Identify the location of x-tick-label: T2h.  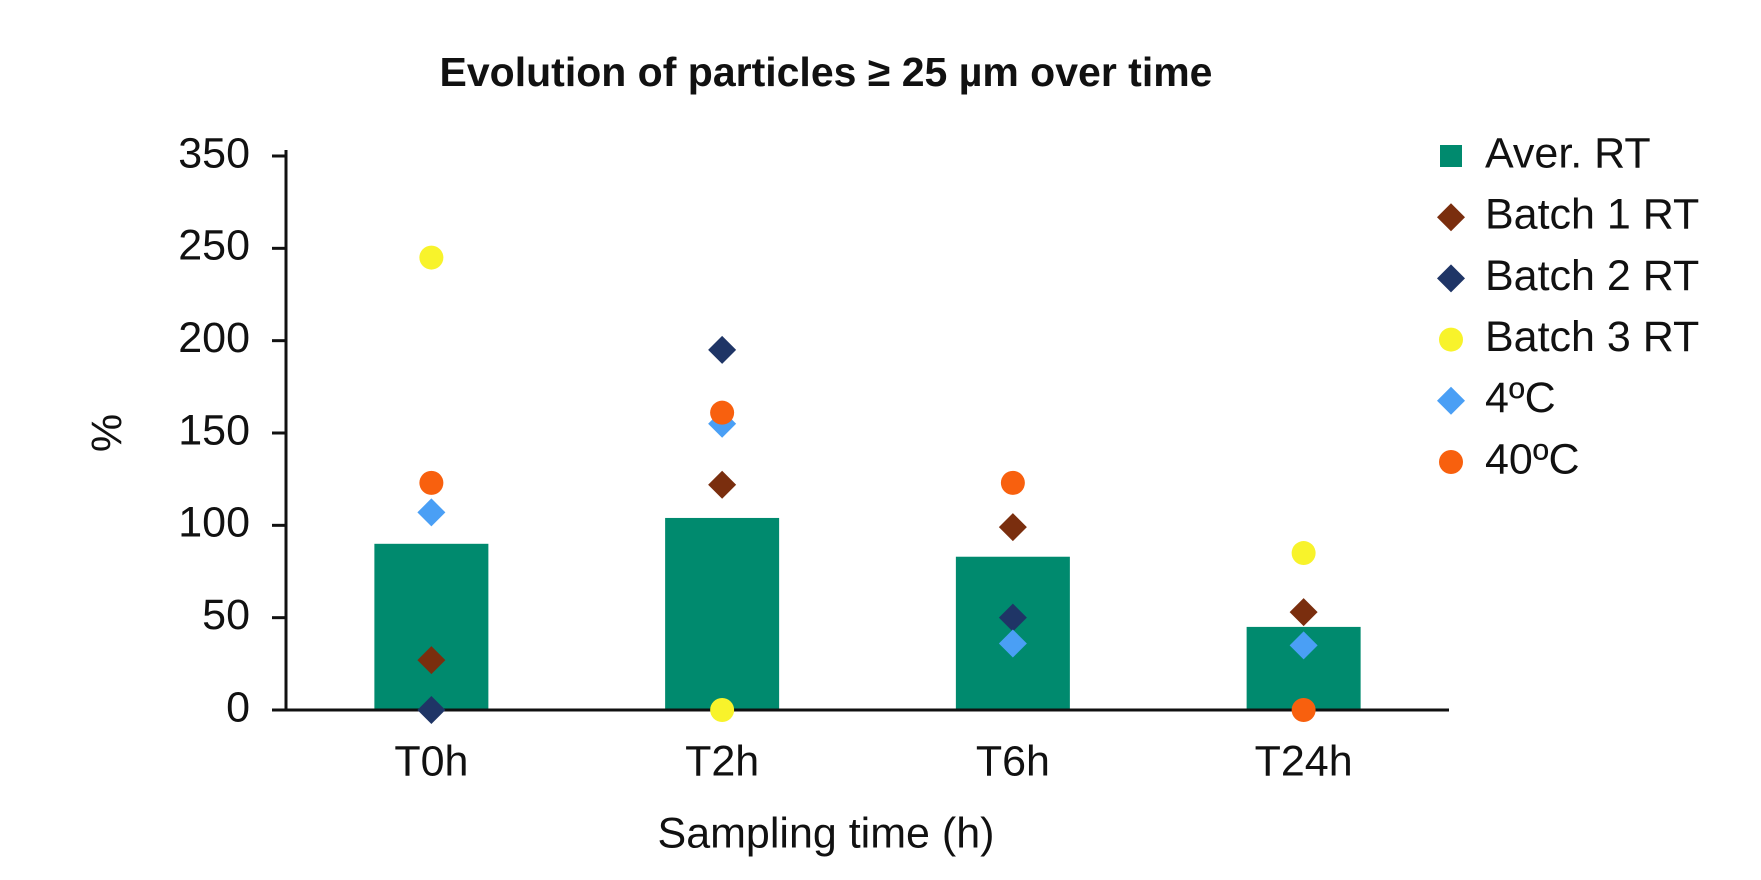
(722, 761).